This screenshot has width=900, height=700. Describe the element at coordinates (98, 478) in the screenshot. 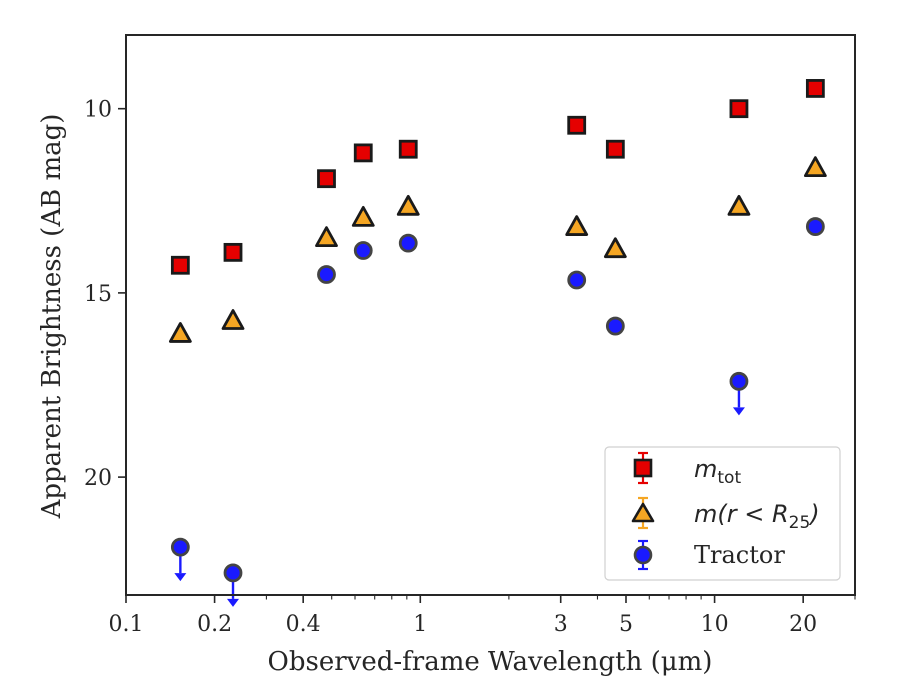

I see `y-tick-label: 20` at that location.